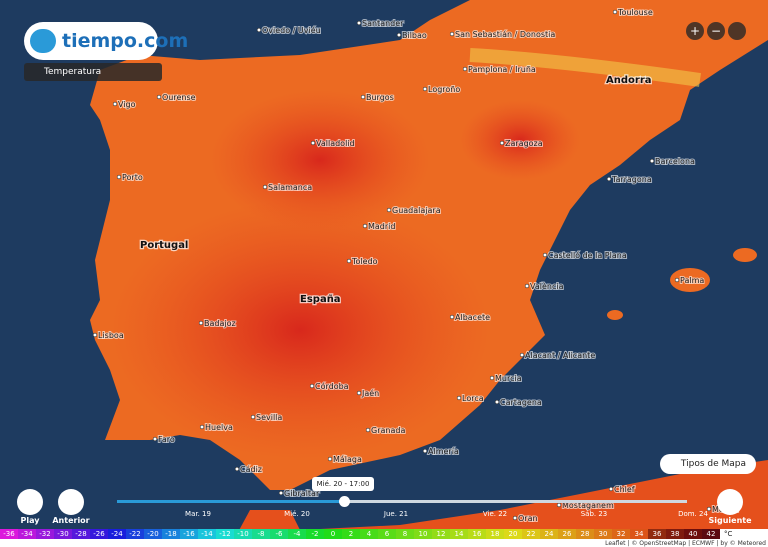 Image resolution: width=768 pixels, height=547 pixels. I want to click on timeline-day: Mar. 19, so click(198, 514).